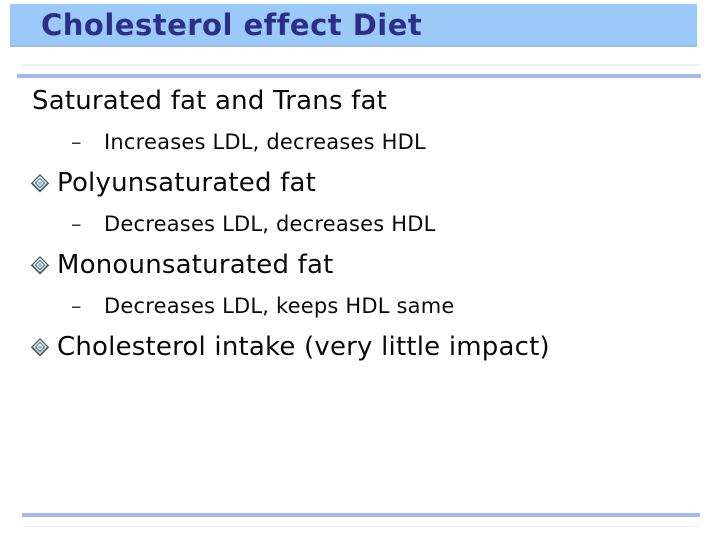 The width and height of the screenshot is (720, 540). I want to click on bullet-label: Monounsaturated fat, so click(195, 265).